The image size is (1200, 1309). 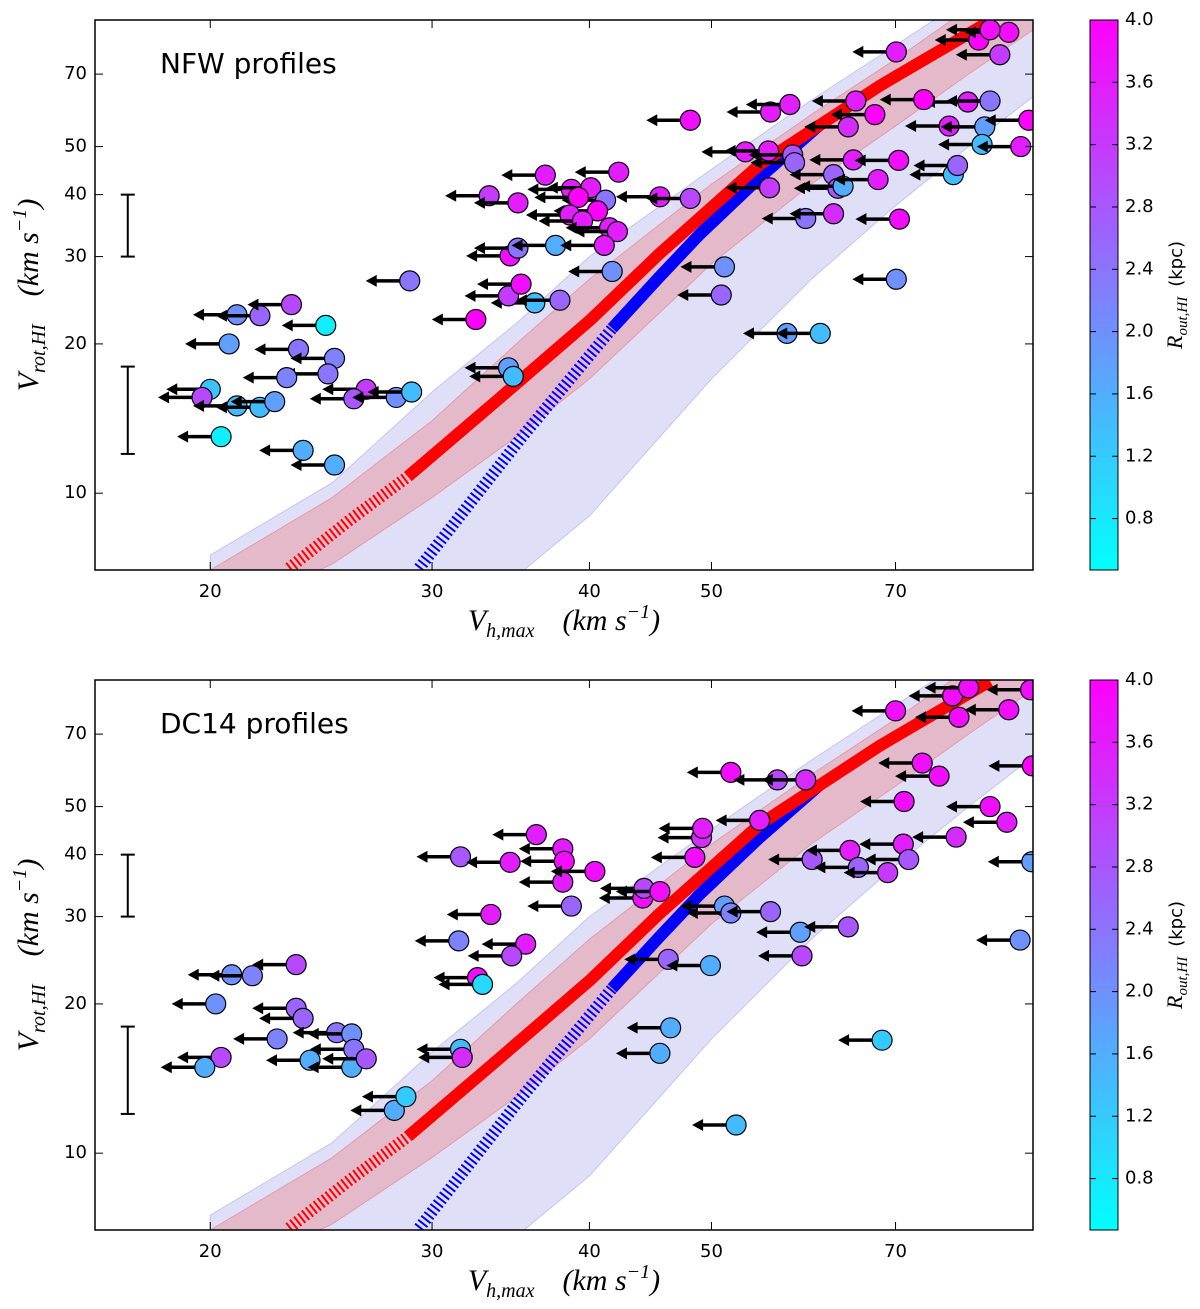 I want to click on x-tick-label: 70, so click(x=895, y=591).